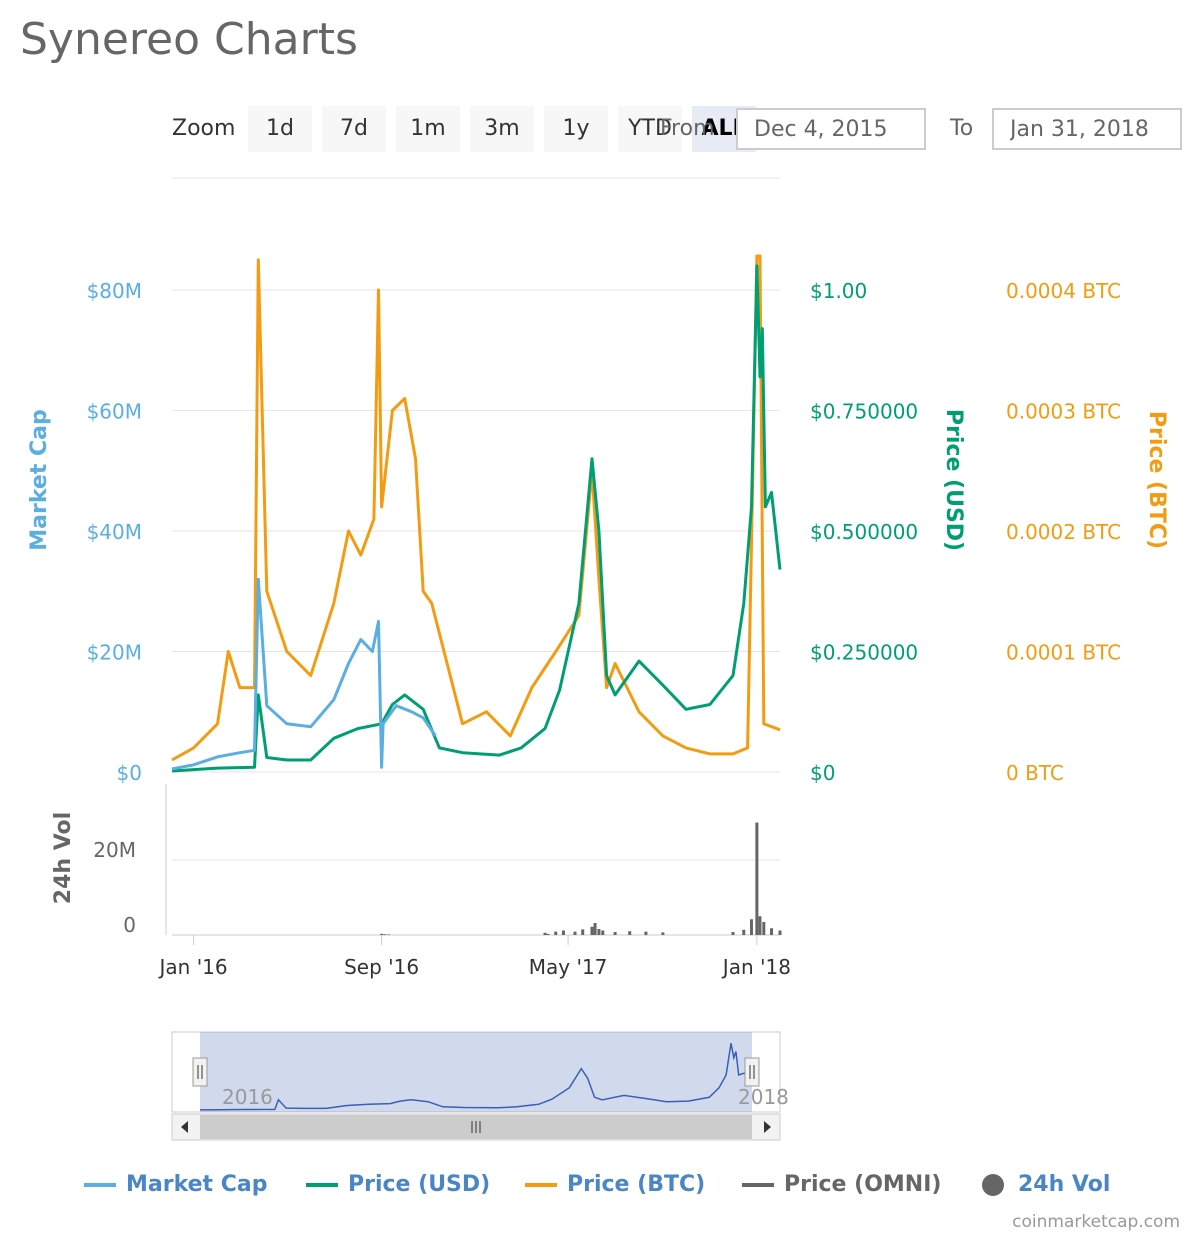  I want to click on price-btc-tick-label: 0.0004 BTC, so click(1063, 291).